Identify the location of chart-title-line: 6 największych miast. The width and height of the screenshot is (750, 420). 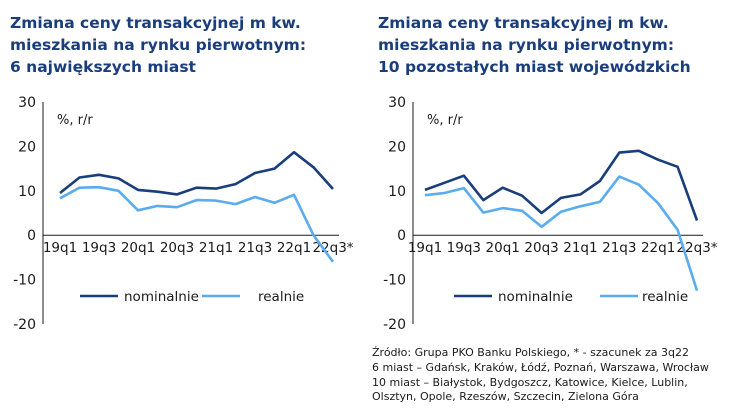
(103, 67).